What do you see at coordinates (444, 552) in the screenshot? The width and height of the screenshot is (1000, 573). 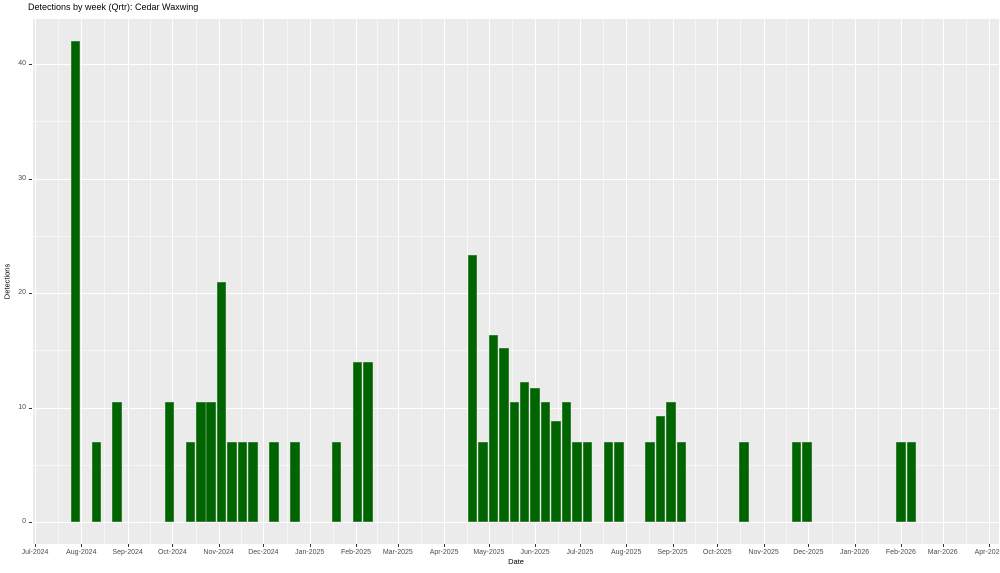 I see `x-tick-label: Apr-2025` at bounding box center [444, 552].